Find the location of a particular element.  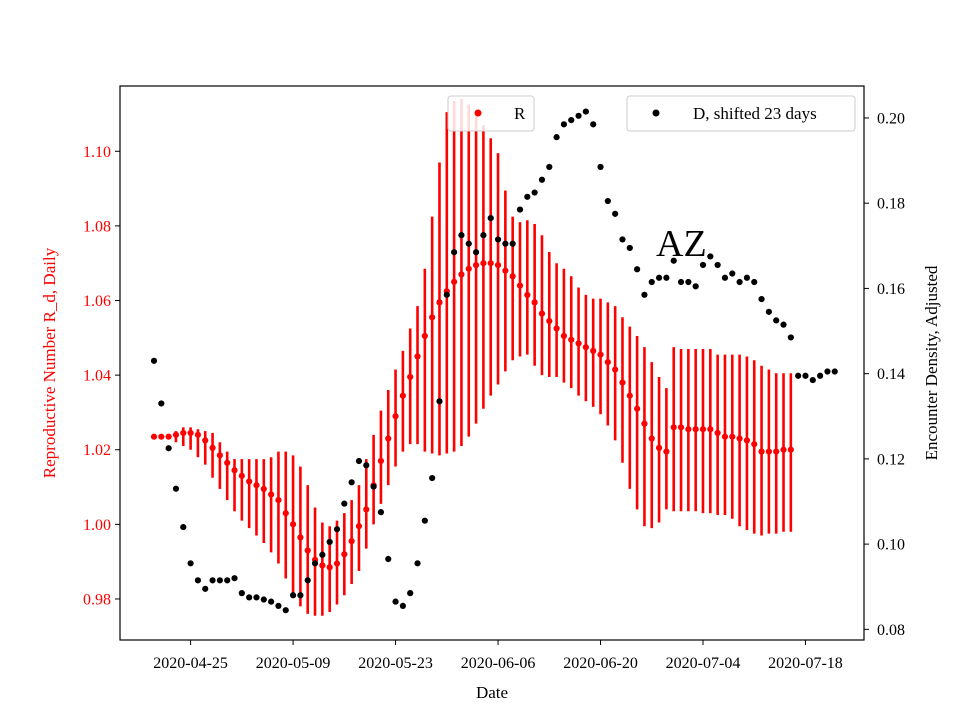

right-y-tick-label: 0.12 is located at coordinates (891, 459).